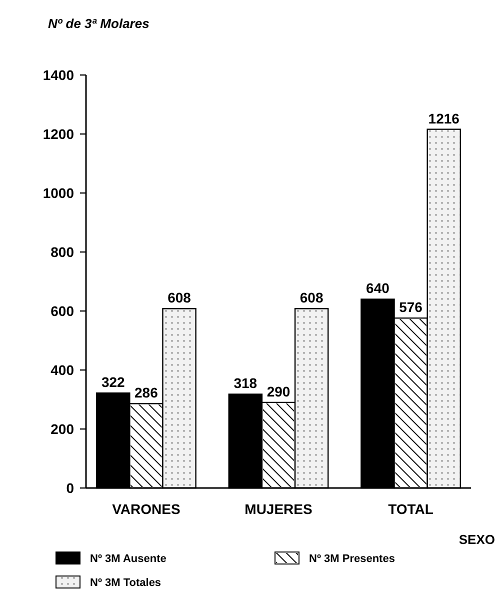 The height and width of the screenshot is (591, 499). I want to click on legend-label: Nº 3M Ausente, so click(128, 558).